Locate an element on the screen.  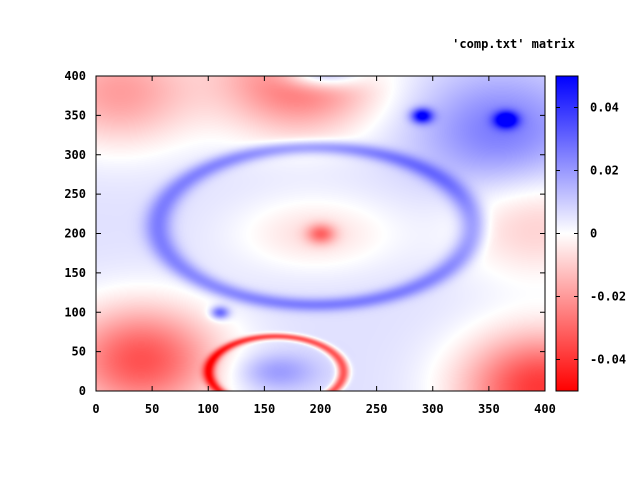
colorbar-tick-label: -0.04 is located at coordinates (608, 360).